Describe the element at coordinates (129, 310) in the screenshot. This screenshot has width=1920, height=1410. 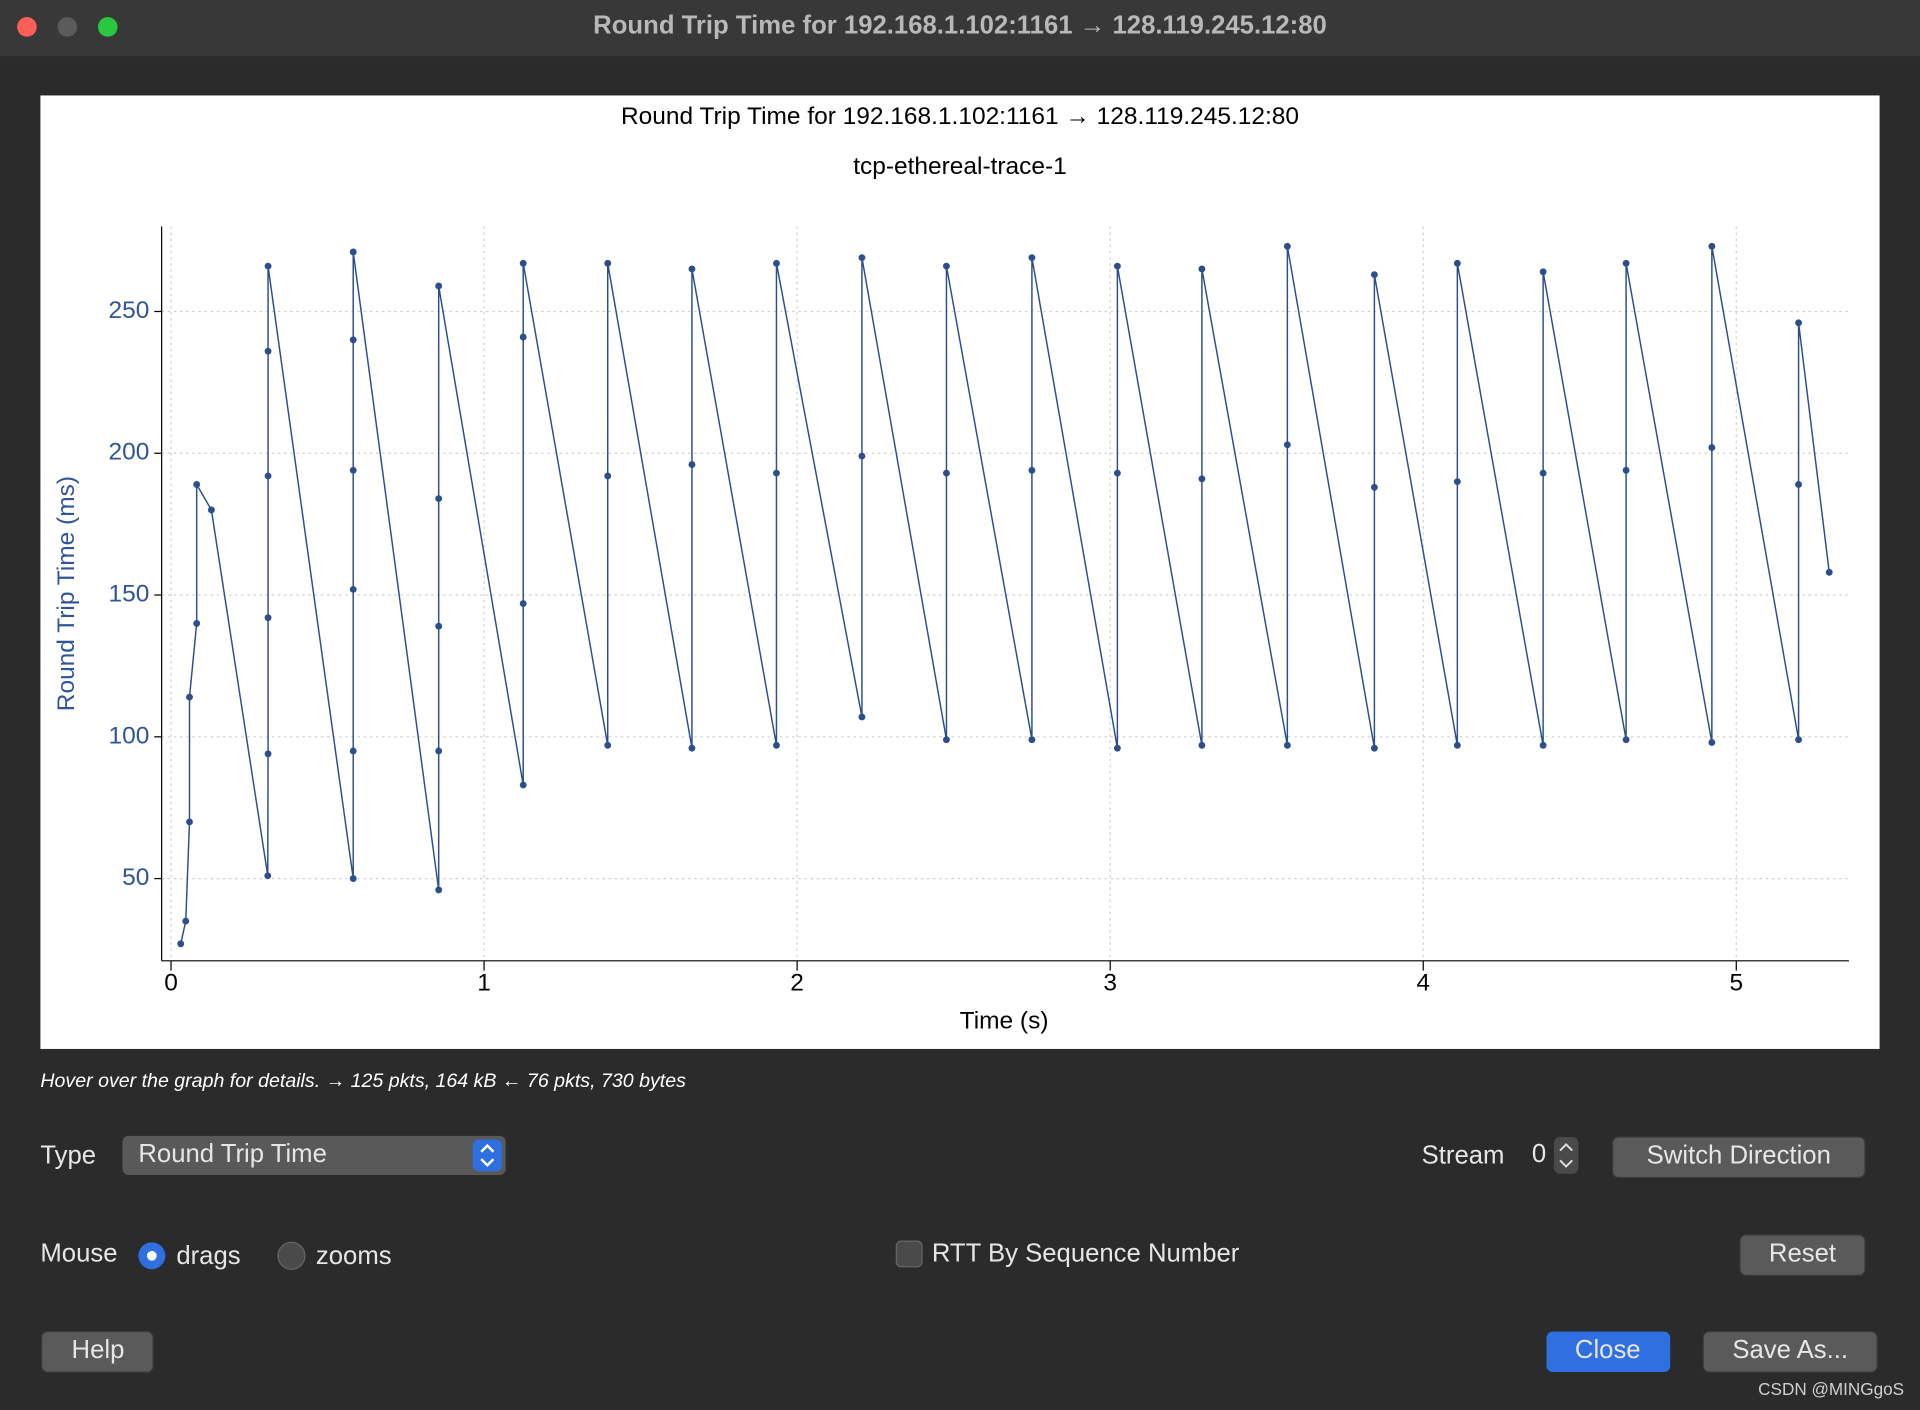
I see `y-tick-label: 250` at that location.